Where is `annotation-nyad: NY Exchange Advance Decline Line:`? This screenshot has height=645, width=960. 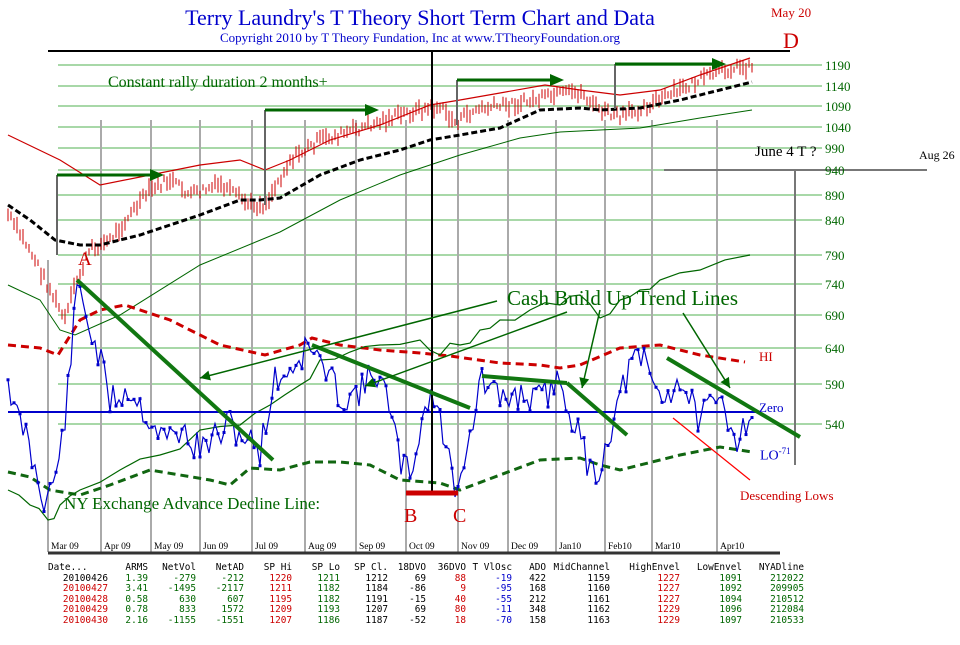 annotation-nyad: NY Exchange Advance Decline Line: is located at coordinates (192, 503).